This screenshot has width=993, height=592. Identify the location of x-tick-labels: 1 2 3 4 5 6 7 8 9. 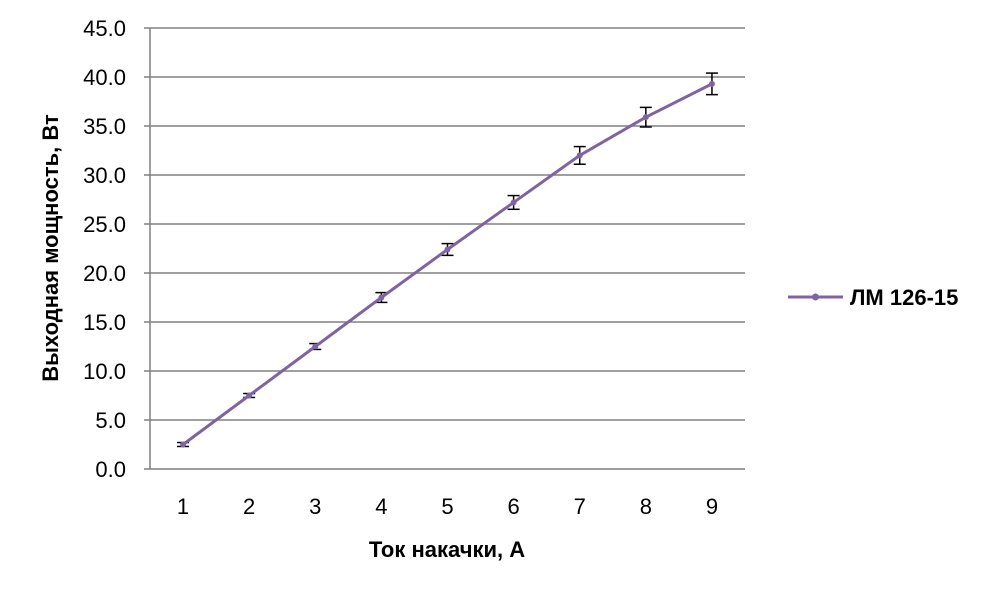
(447, 506).